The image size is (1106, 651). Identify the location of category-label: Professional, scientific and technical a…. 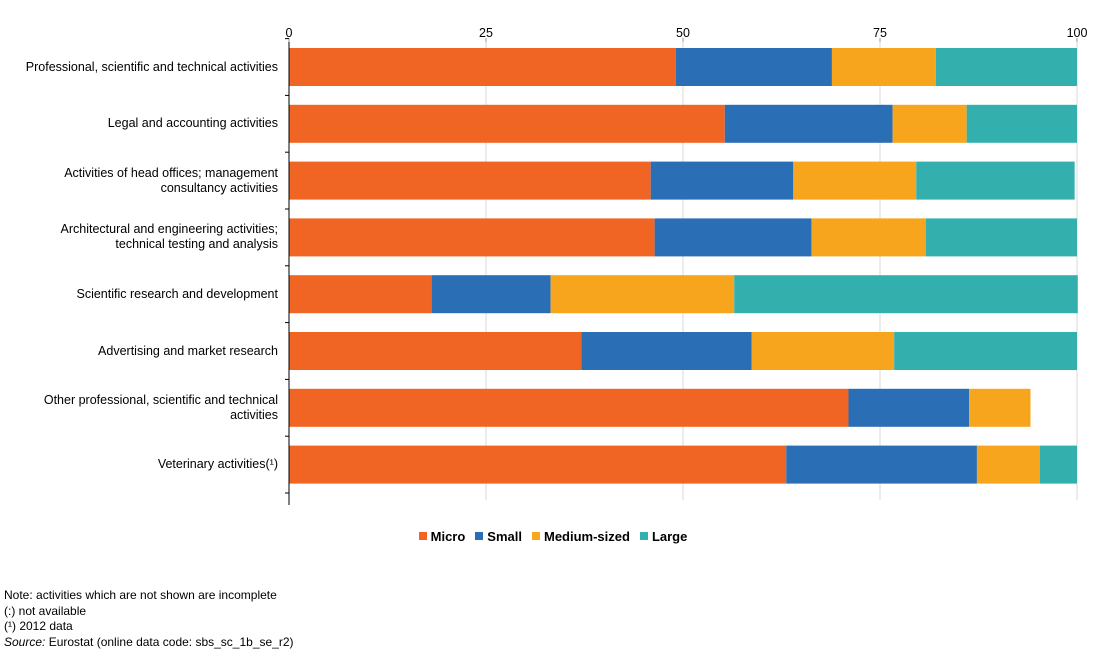
(151, 66).